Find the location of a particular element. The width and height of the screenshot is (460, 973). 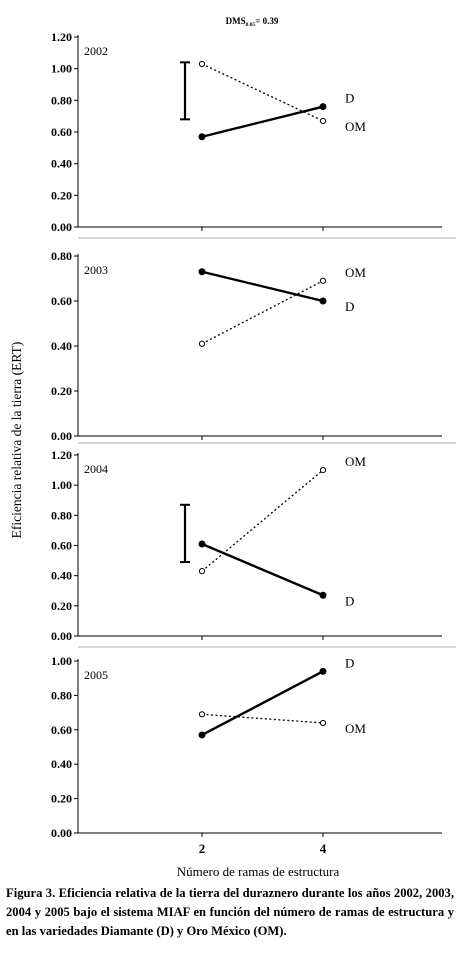

dms-label: DMS0.05= 0.39 is located at coordinates (252, 22).